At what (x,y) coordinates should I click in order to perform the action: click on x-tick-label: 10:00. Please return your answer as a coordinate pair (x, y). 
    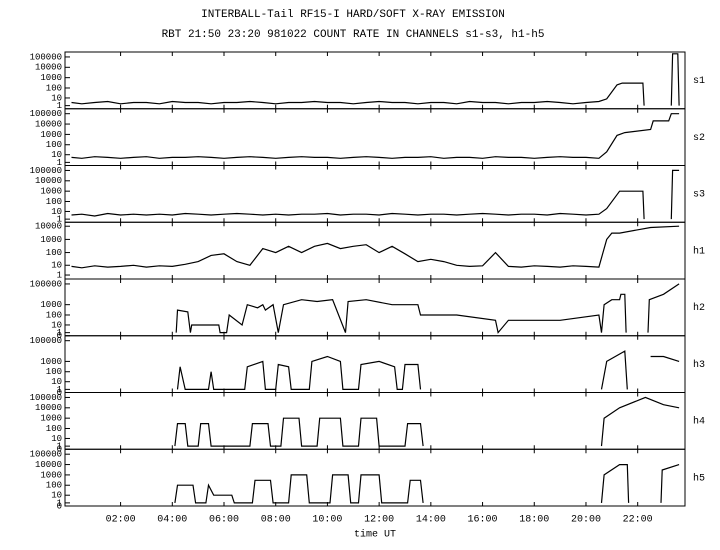
    Looking at the image, I should click on (327, 520).